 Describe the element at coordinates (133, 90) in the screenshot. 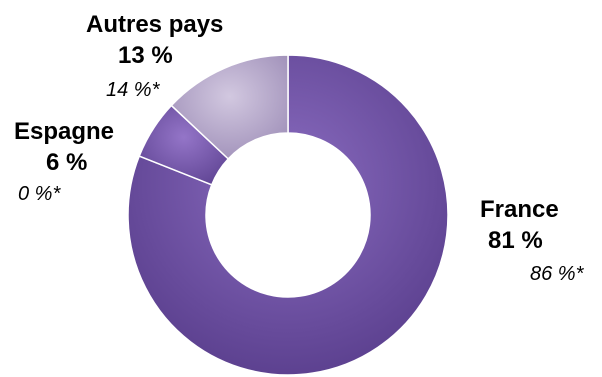

I see `previous-value-autres-pays: 14 %*` at that location.